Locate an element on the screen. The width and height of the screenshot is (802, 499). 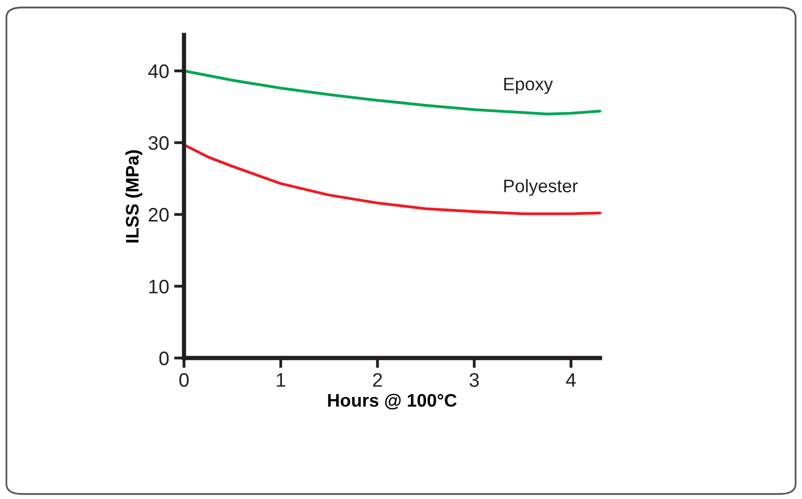
y-tick-label: 20 is located at coordinates (158, 215).